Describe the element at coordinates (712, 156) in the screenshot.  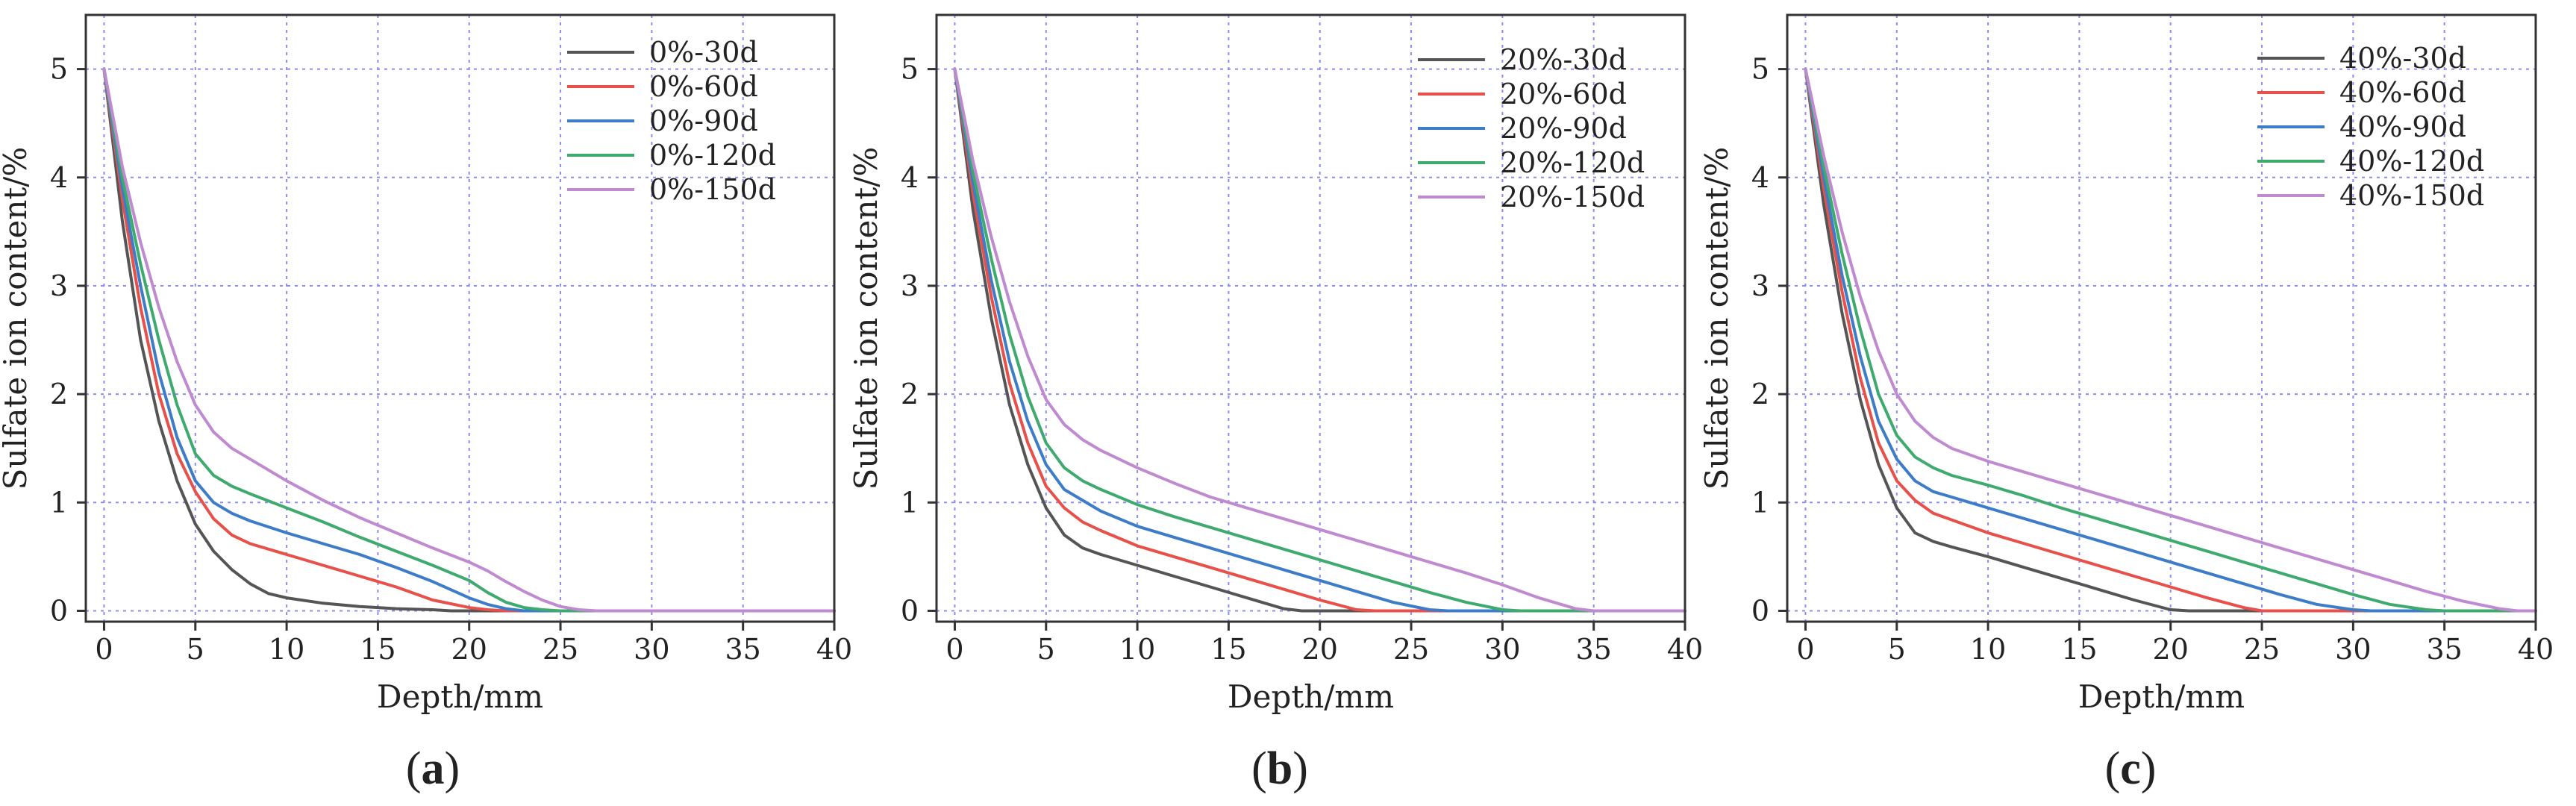
I see `legend-label: 0%-120d` at that location.